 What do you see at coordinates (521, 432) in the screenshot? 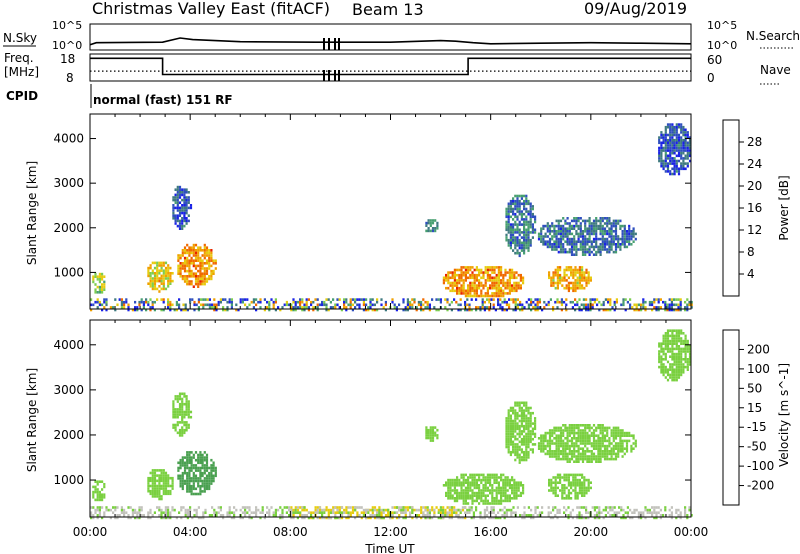
I see `echo-region` at bounding box center [521, 432].